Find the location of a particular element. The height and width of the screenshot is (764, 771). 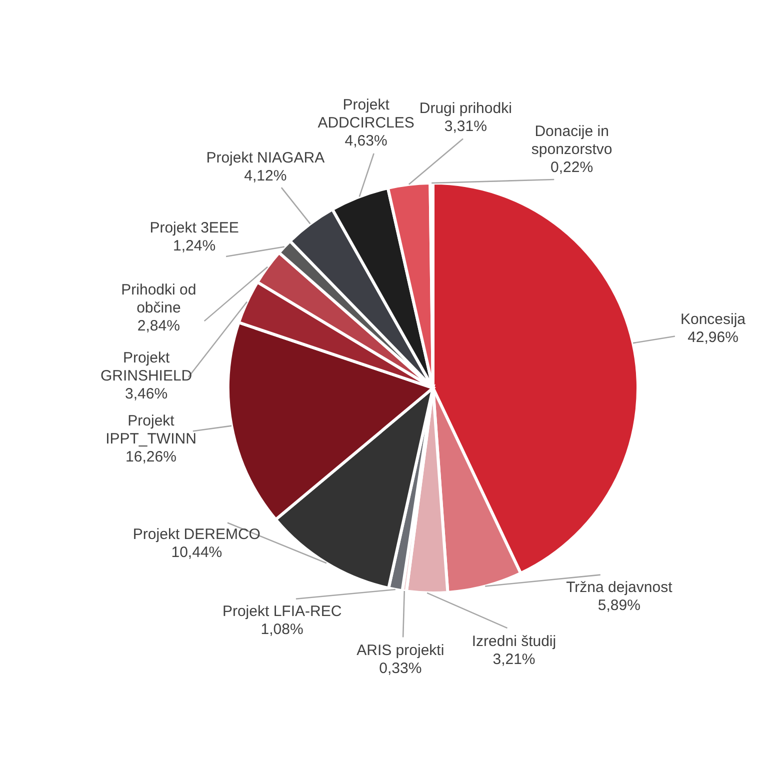

data-label: 4,12% is located at coordinates (265, 175).